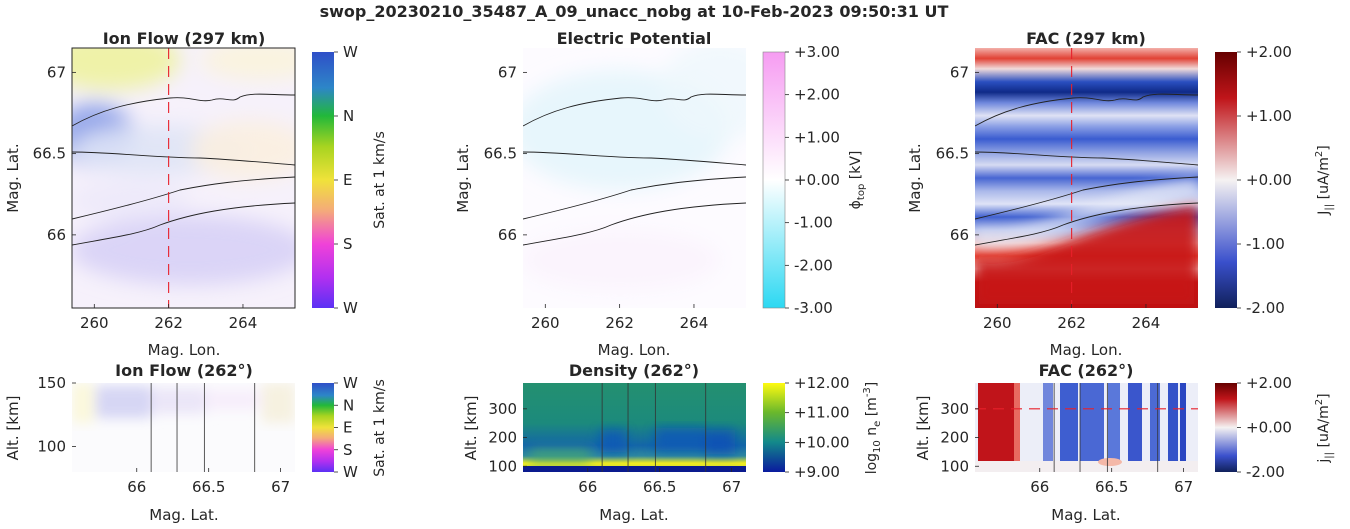 The width and height of the screenshot is (1350, 529). What do you see at coordinates (813, 308) in the screenshot?
I see `colorbar-tick-label: -3.00` at bounding box center [813, 308].